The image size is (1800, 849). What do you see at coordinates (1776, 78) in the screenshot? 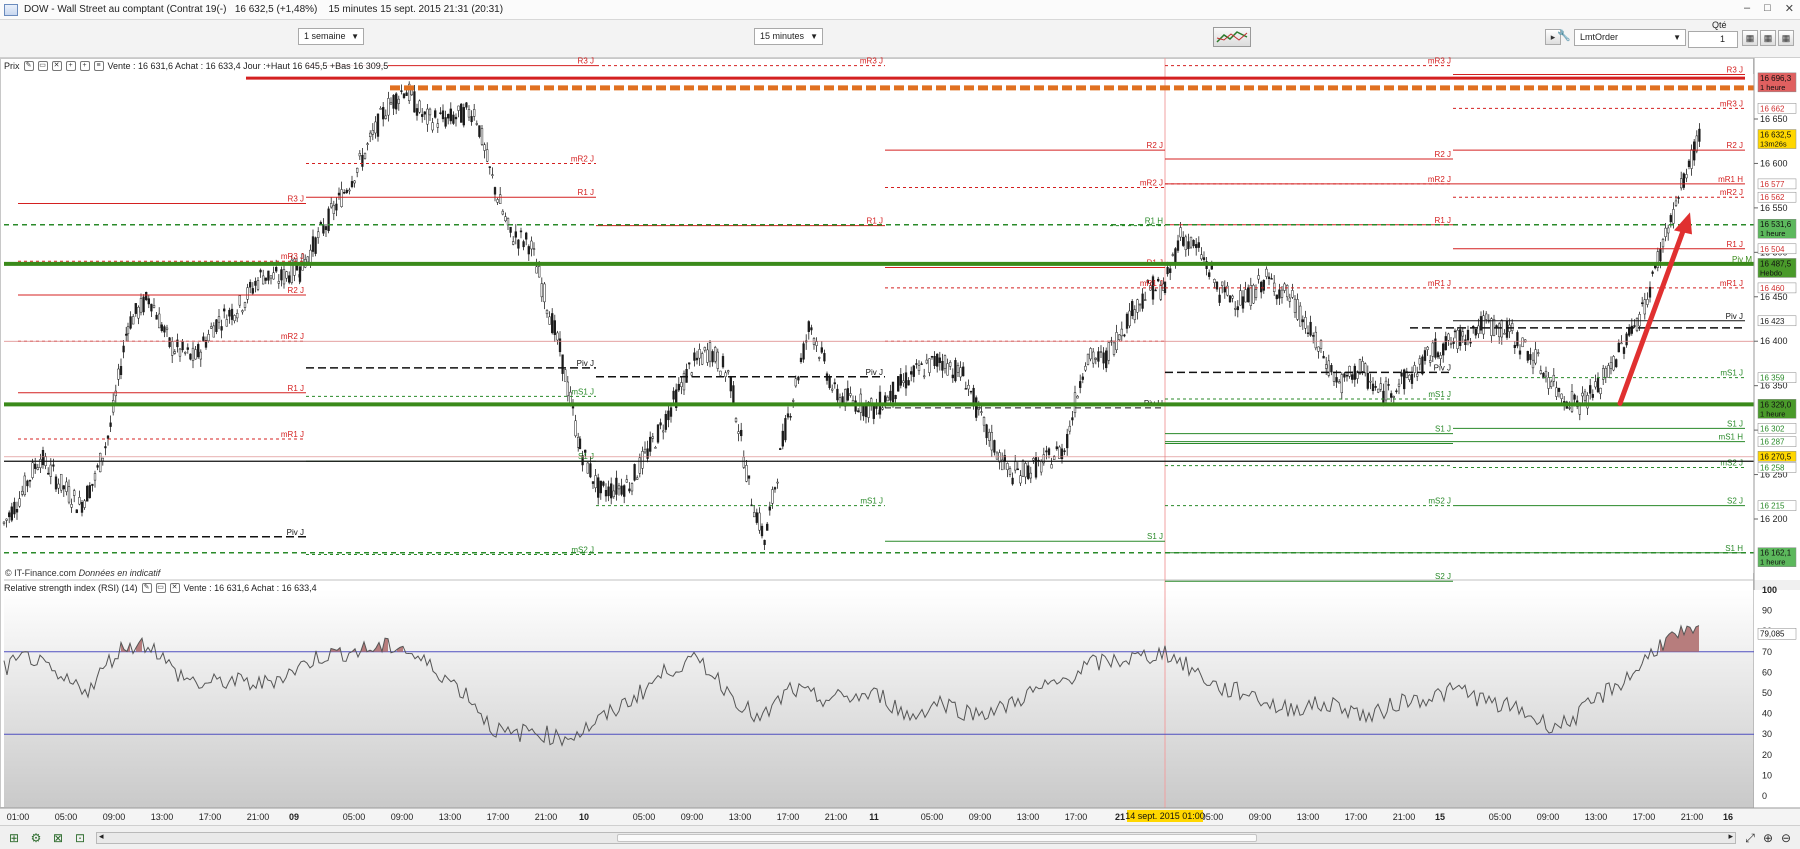
I see `price-badge-value: 16 696,3` at bounding box center [1776, 78].